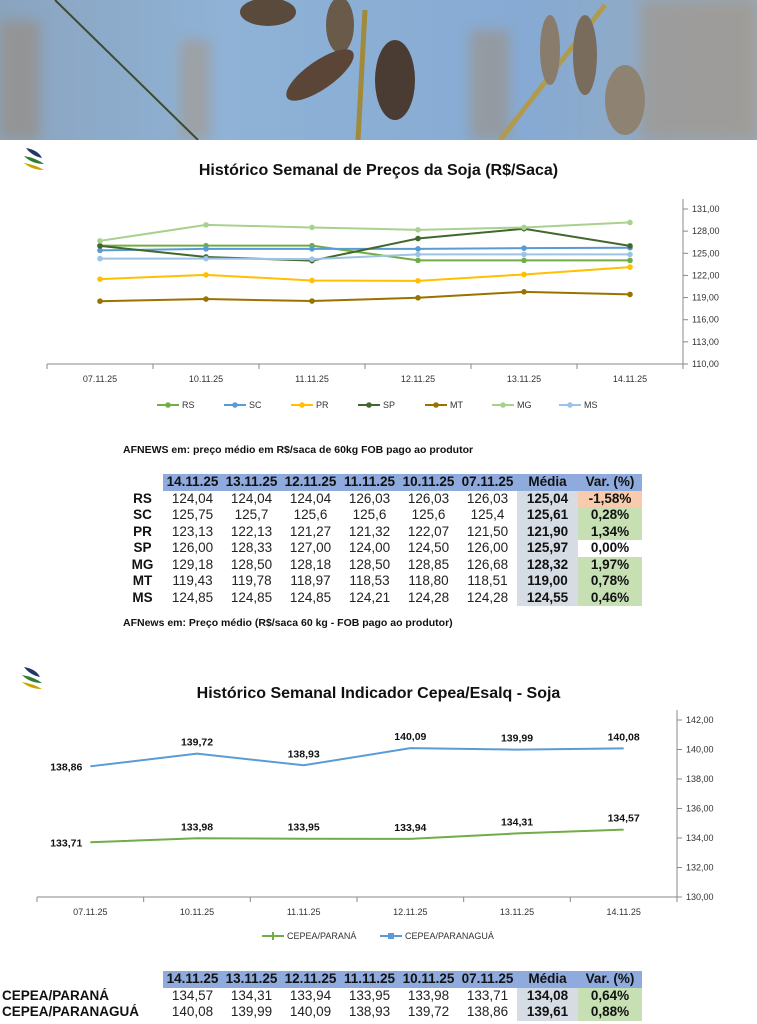 The width and height of the screenshot is (757, 1024). Describe the element at coordinates (700, 750) in the screenshot. I see `y-tick-label: 140,00` at that location.